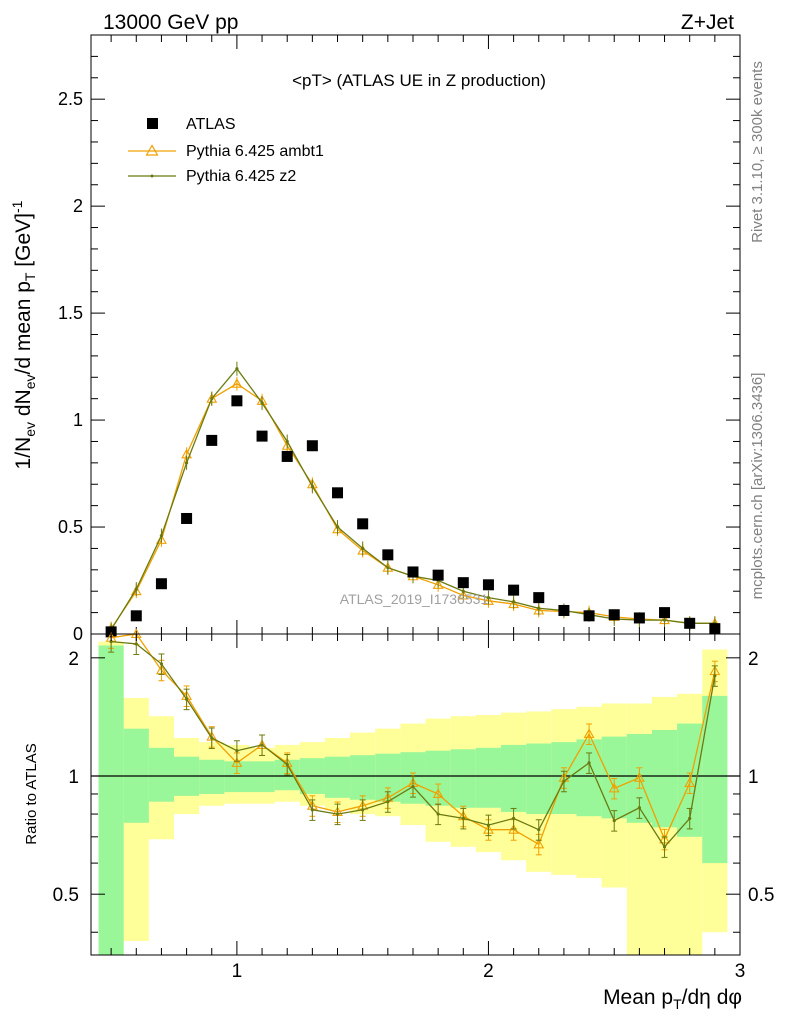  I want to click on legend-label-ambt1: Pythia 6.425 ambt1, so click(255, 151).